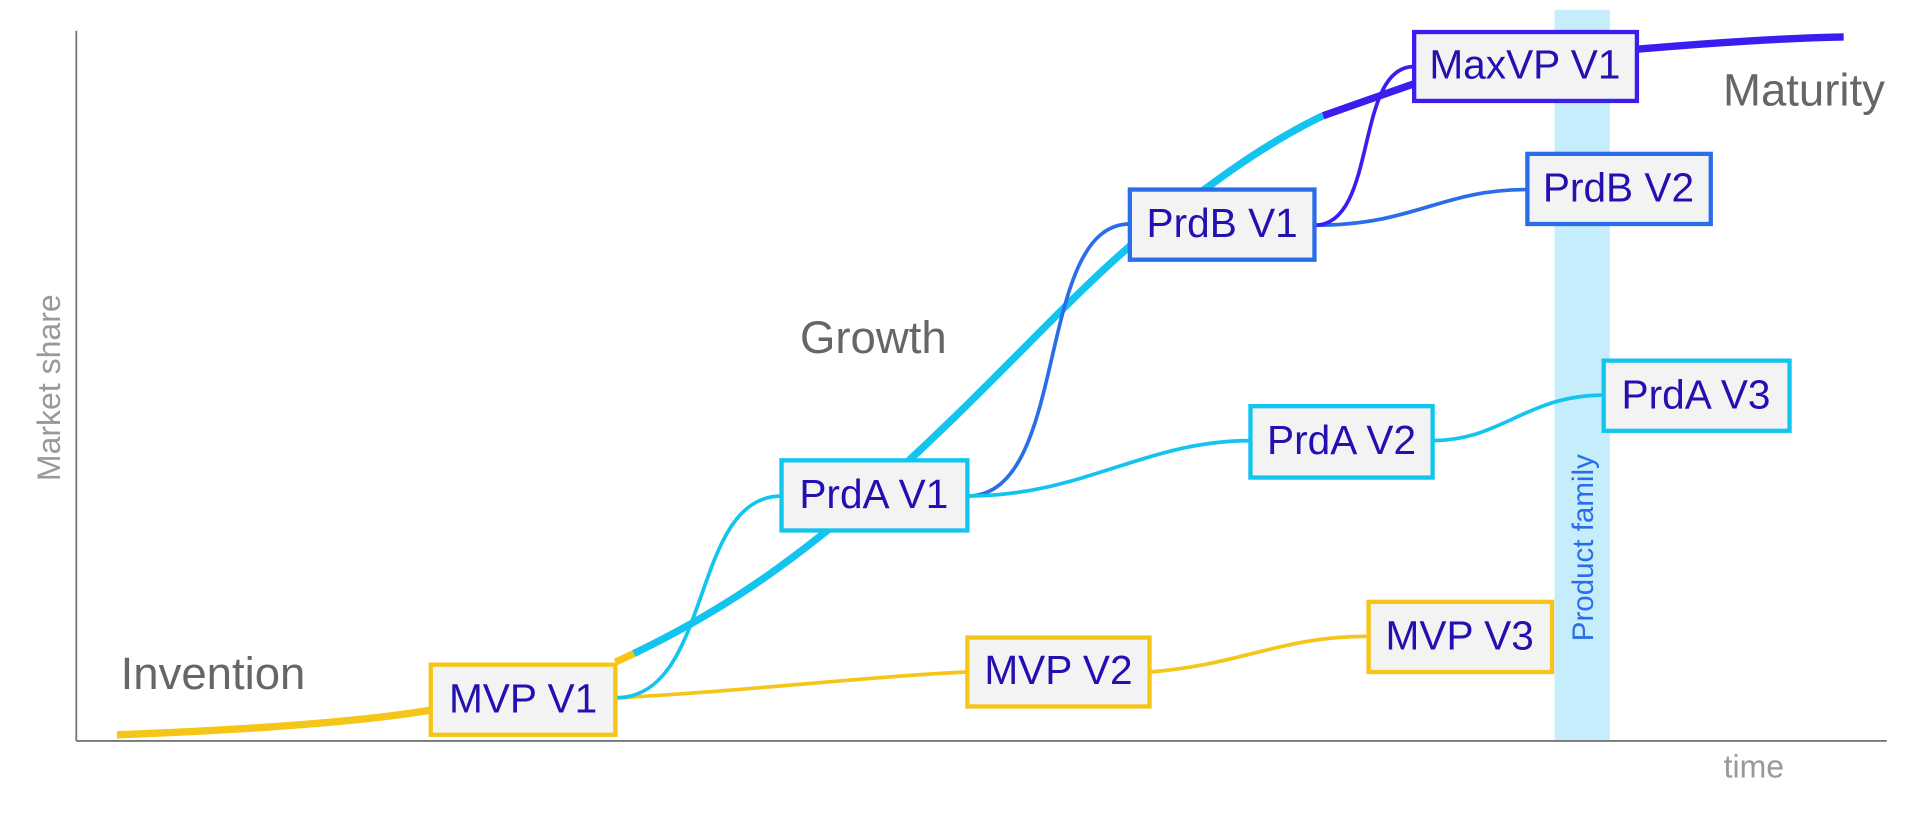 The height and width of the screenshot is (818, 1920). I want to click on node-label: PrdA V2, so click(1341, 440).